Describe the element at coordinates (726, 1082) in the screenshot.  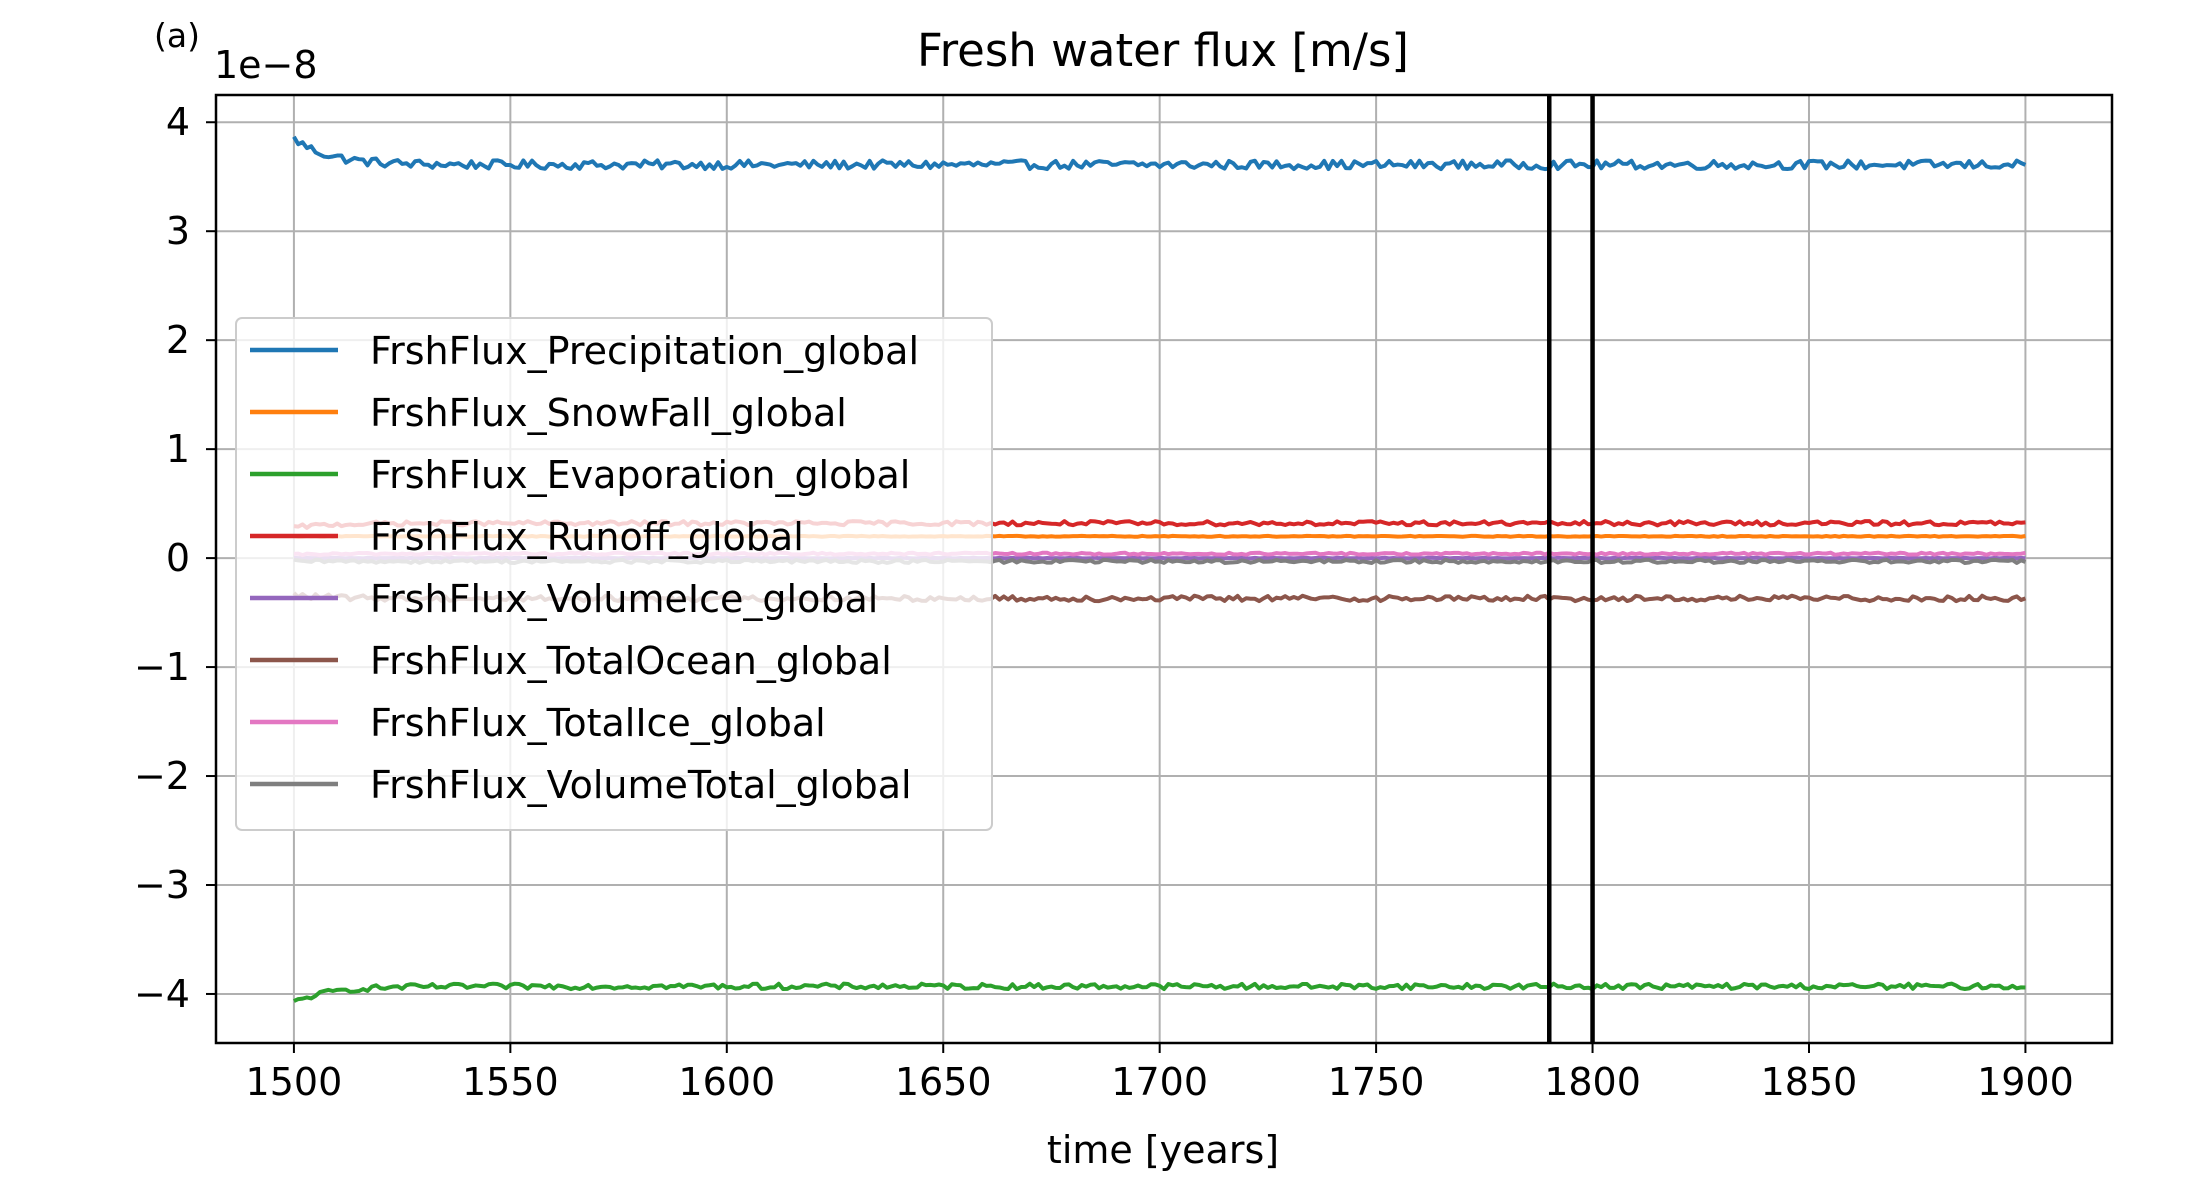
I see `x-tick-label: 1600` at that location.